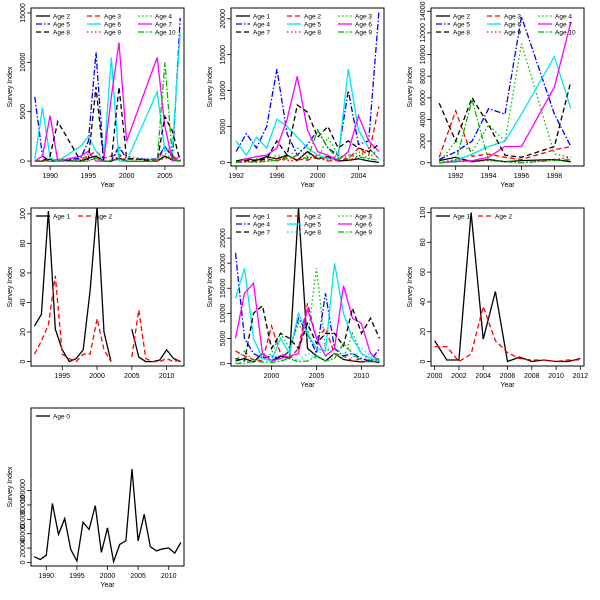  Describe the element at coordinates (50, 176) in the screenshot. I see `x-tick-label: 1990` at that location.